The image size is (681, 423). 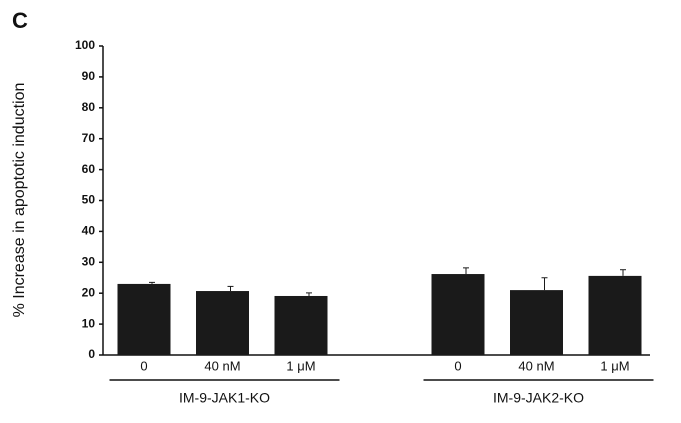 I want to click on y-tick-label: 100, so click(x=85, y=45).